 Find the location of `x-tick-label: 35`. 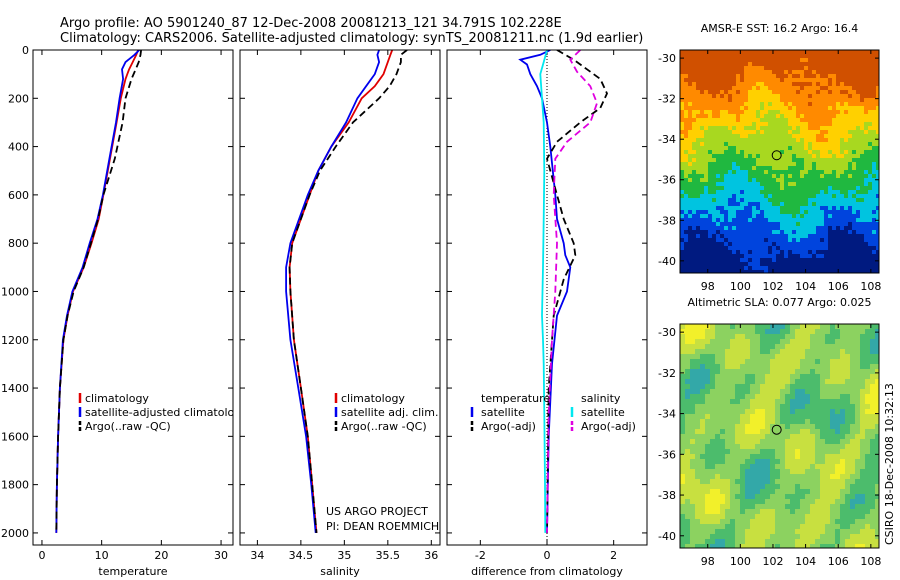

x-tick-label: 35 is located at coordinates (344, 555).